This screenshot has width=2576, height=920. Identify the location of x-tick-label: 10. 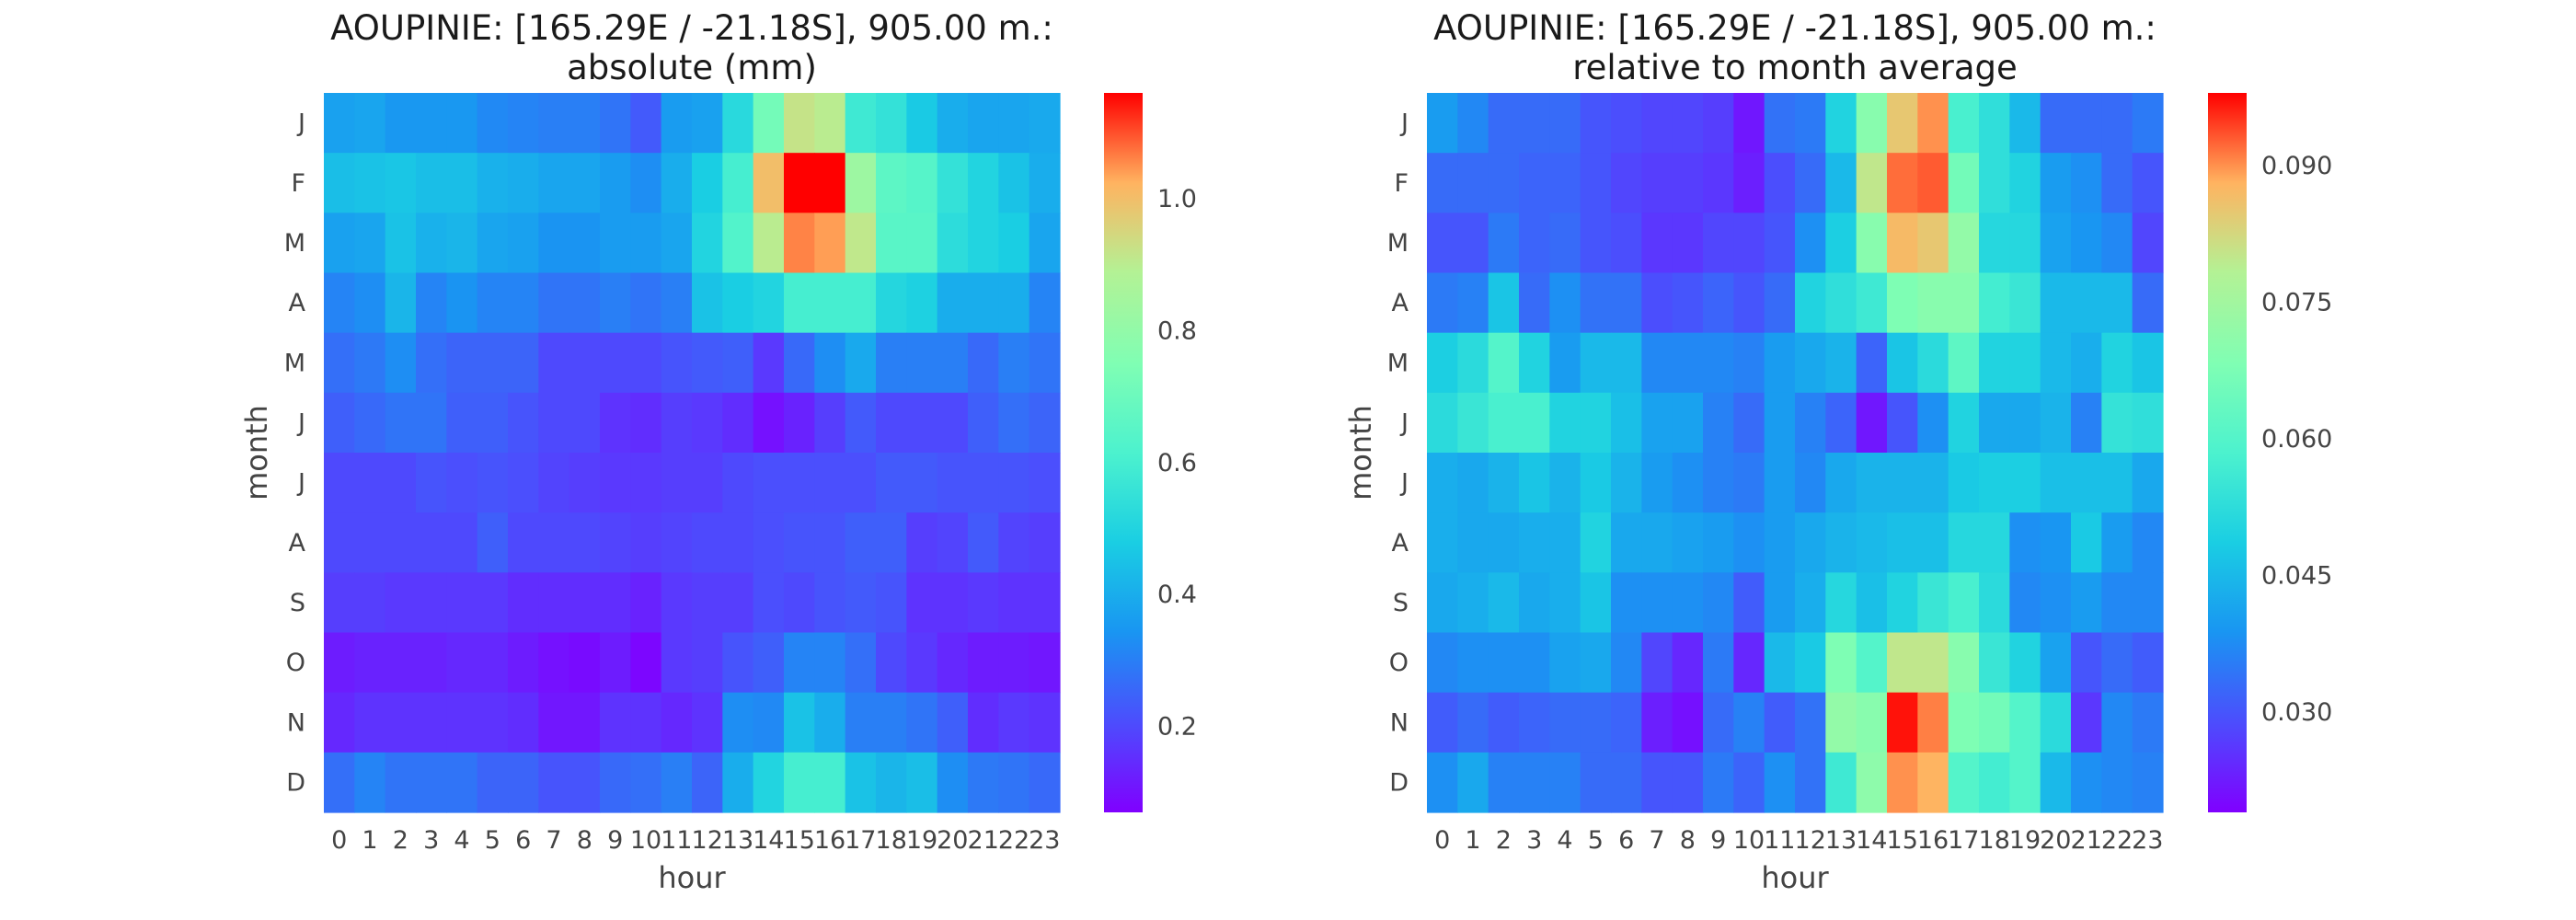
(645, 840).